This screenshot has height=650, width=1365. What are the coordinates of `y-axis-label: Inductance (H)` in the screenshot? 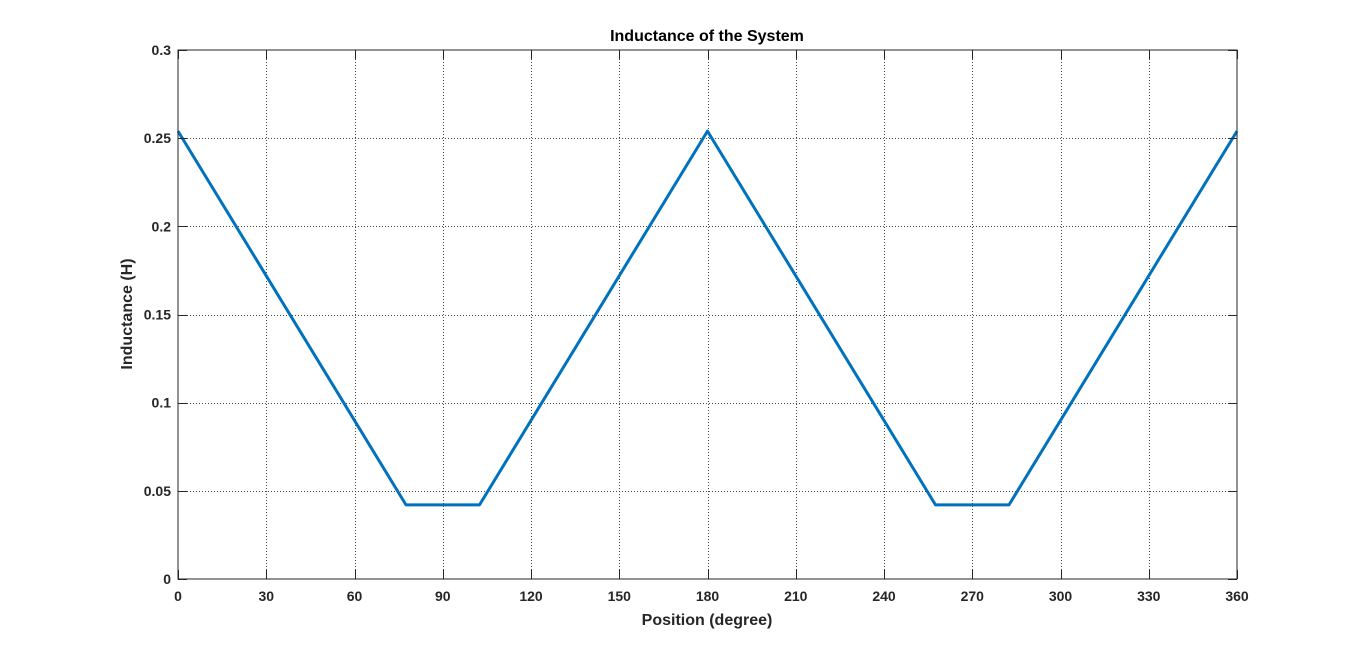 It's located at (127, 313).